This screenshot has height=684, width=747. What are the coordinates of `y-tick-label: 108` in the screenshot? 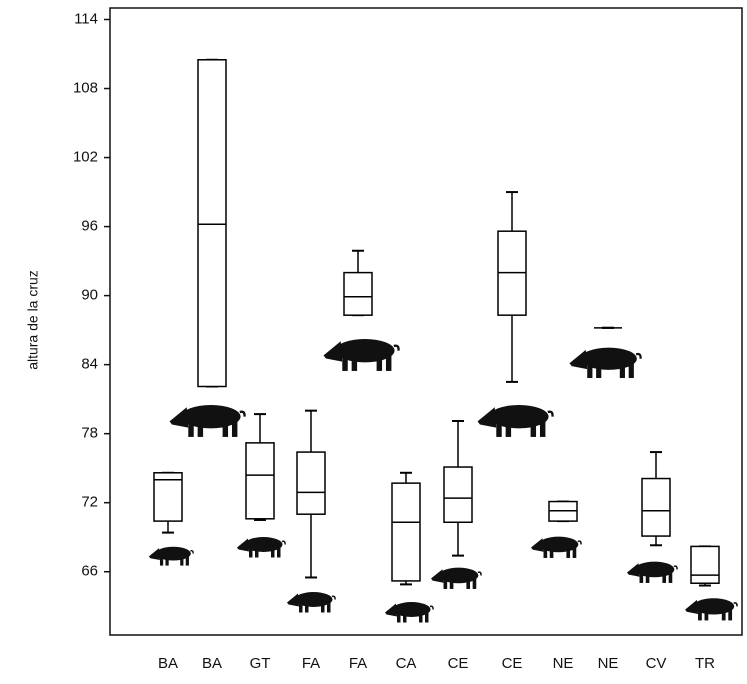 It's located at (85, 88).